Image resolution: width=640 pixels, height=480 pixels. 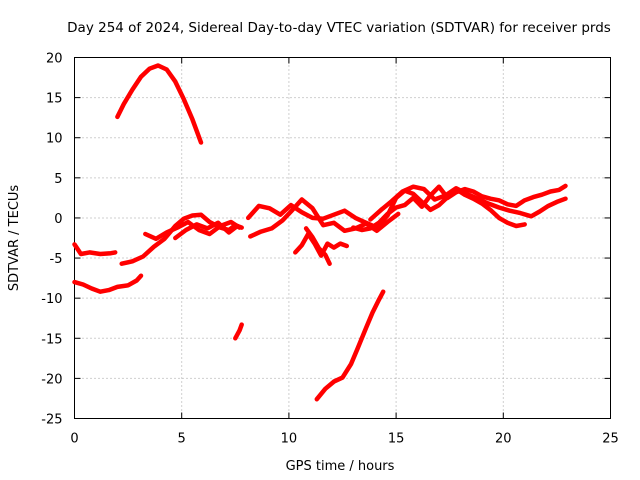 I want to click on y-axis-label: SDTVAR / TECUs, so click(x=14, y=238).